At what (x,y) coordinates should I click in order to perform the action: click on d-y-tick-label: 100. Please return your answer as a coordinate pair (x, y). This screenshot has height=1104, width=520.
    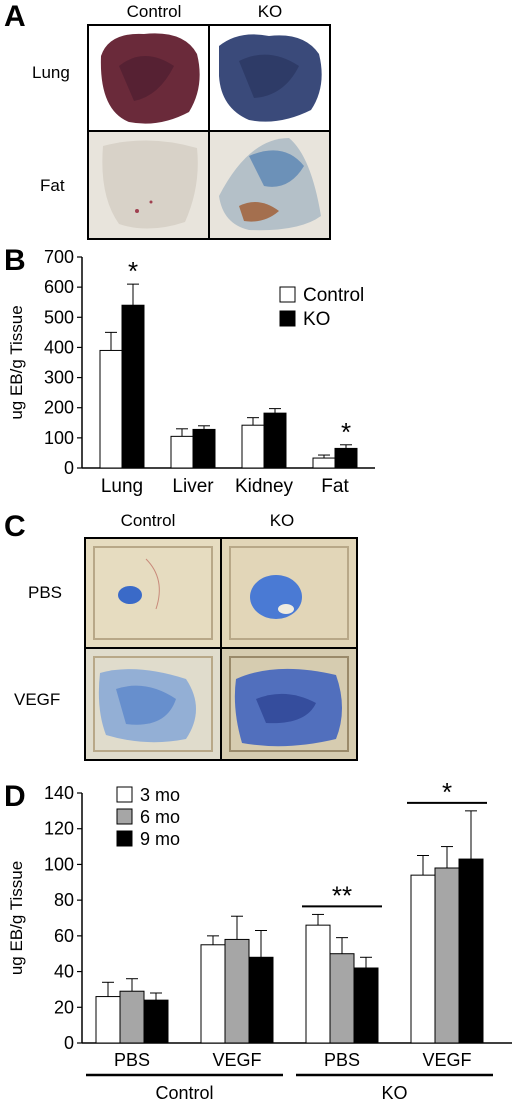
    Looking at the image, I should click on (59, 864).